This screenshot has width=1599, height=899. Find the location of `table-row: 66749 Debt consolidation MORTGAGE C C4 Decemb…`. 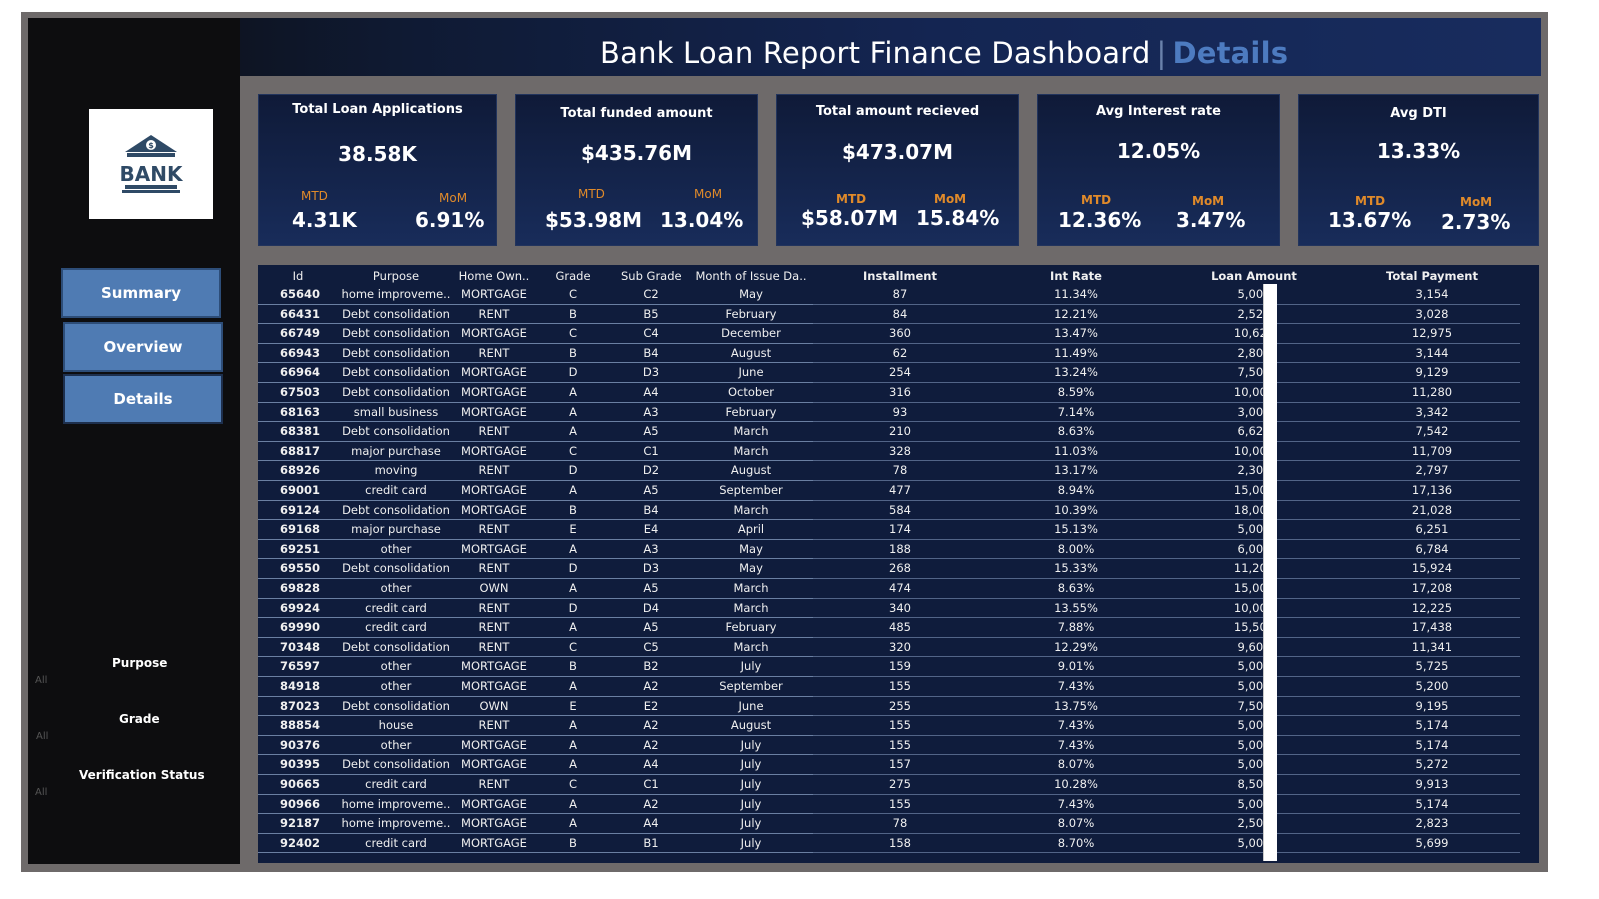

table-row: 66749 Debt consolidation MORTGAGE C C4 Decemb… is located at coordinates (889, 334).